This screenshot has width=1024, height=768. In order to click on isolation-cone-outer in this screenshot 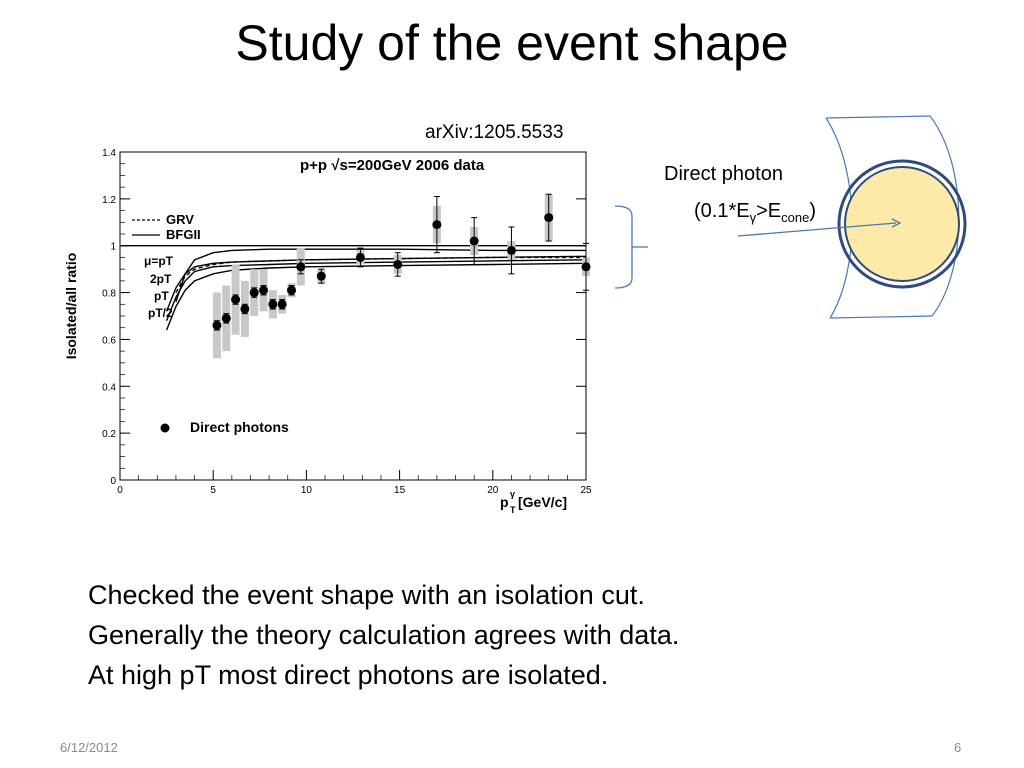, I will do `click(902, 224)`.